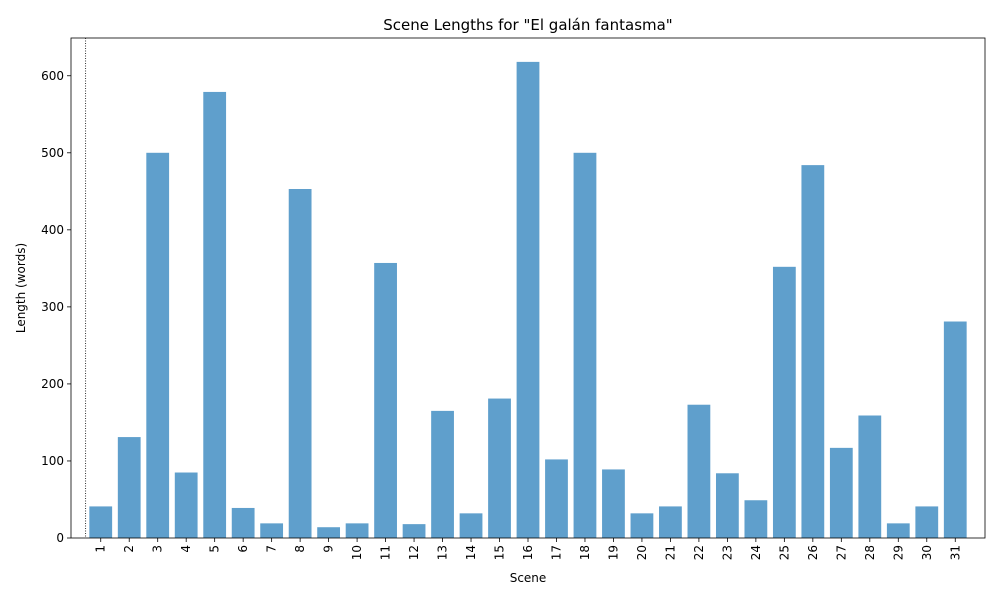 The image size is (1000, 604). Describe the element at coordinates (215, 549) in the screenshot. I see `x-tick-label: 5` at that location.